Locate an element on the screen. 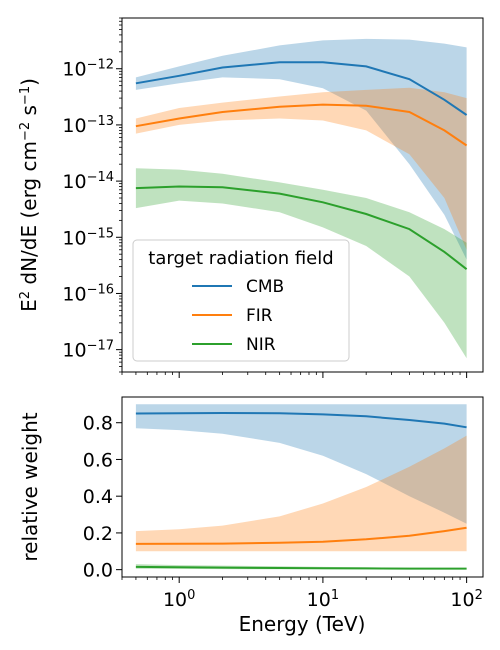 The height and width of the screenshot is (650, 500). legend-box is located at coordinates (241, 300).